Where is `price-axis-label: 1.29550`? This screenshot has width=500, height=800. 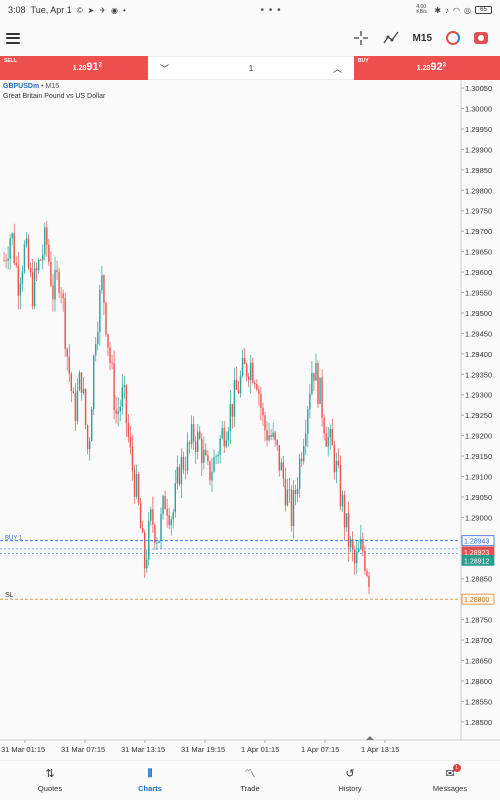
price-axis-label: 1.29550 is located at coordinates (478, 293).